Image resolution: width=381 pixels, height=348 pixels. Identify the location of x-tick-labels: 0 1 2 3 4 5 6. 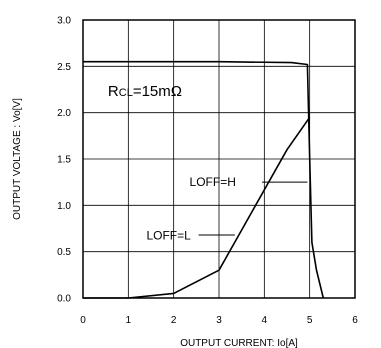
(219, 320).